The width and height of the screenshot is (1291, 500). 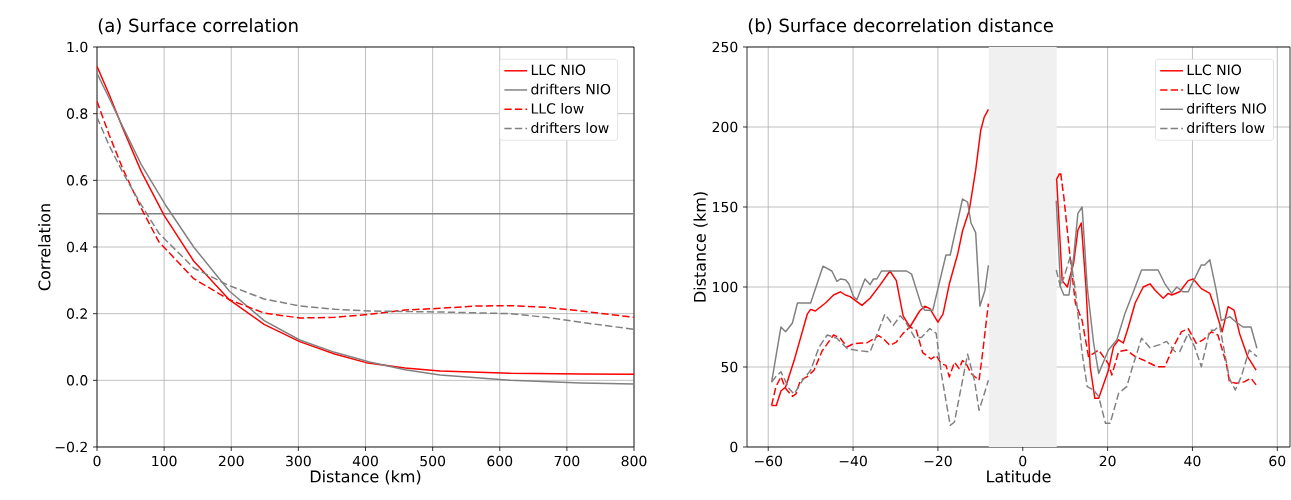 I want to click on y-tick-label: 0, so click(x=734, y=447).